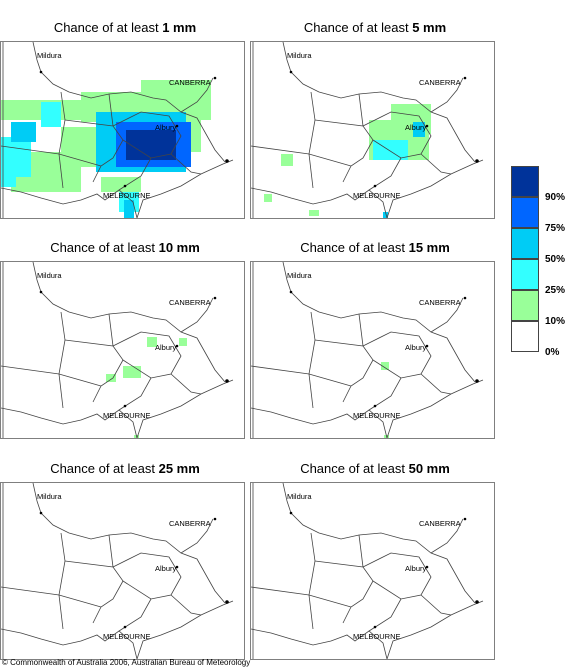 The width and height of the screenshot is (570, 671). Describe the element at coordinates (125, 27) in the screenshot. I see `panel-title: Chance of at least 1 mm` at that location.